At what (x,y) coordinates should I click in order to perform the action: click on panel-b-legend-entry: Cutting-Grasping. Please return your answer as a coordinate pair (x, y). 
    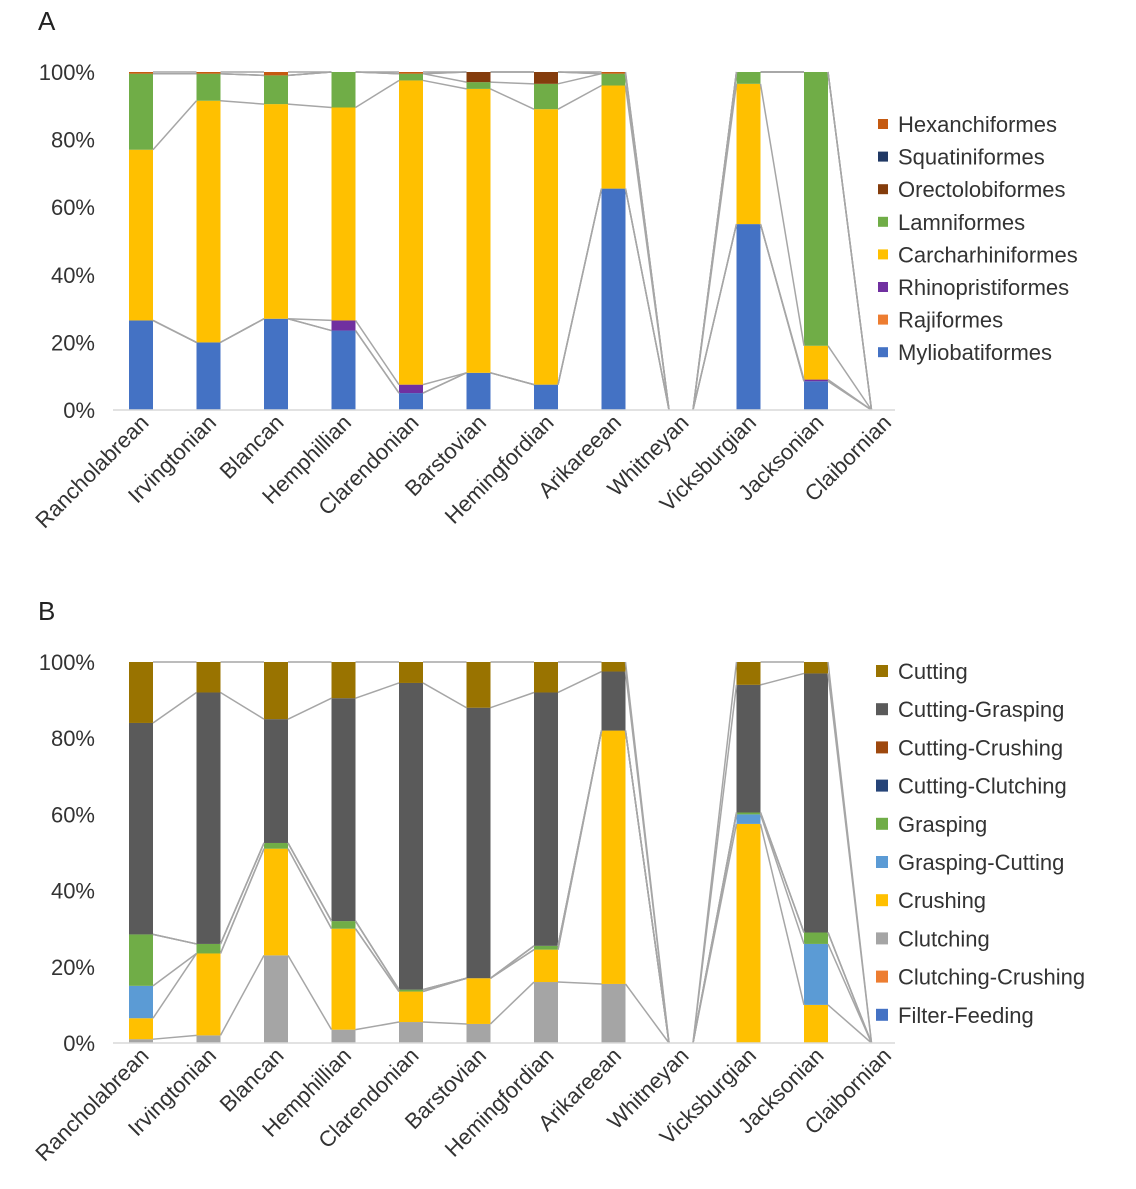
    Looking at the image, I should click on (981, 709).